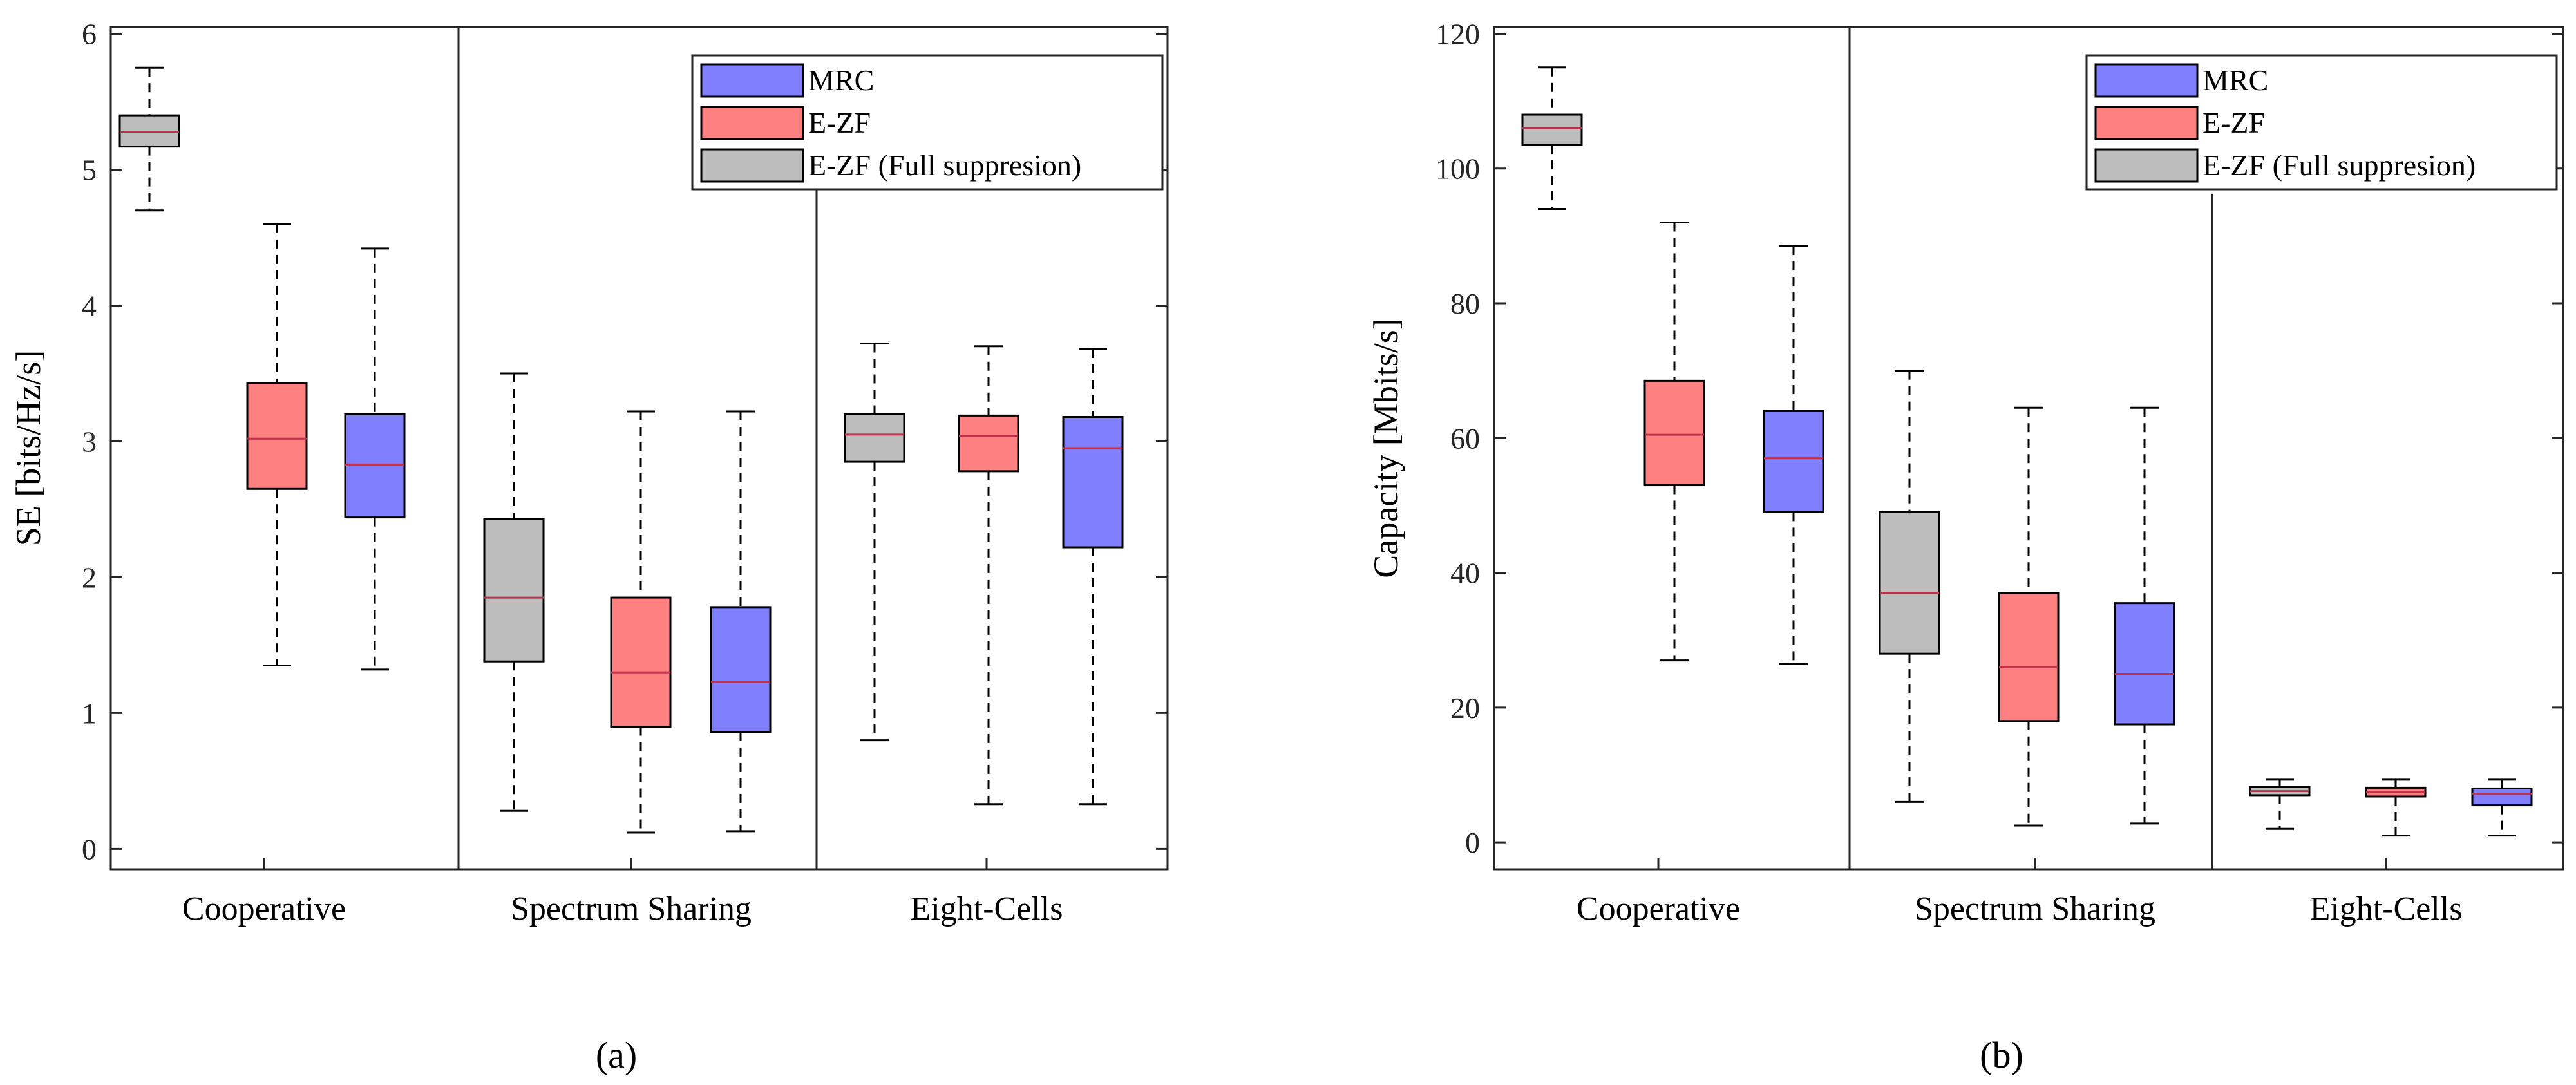 The image size is (2576, 1085). I want to click on y-tick-label: 3, so click(89, 441).